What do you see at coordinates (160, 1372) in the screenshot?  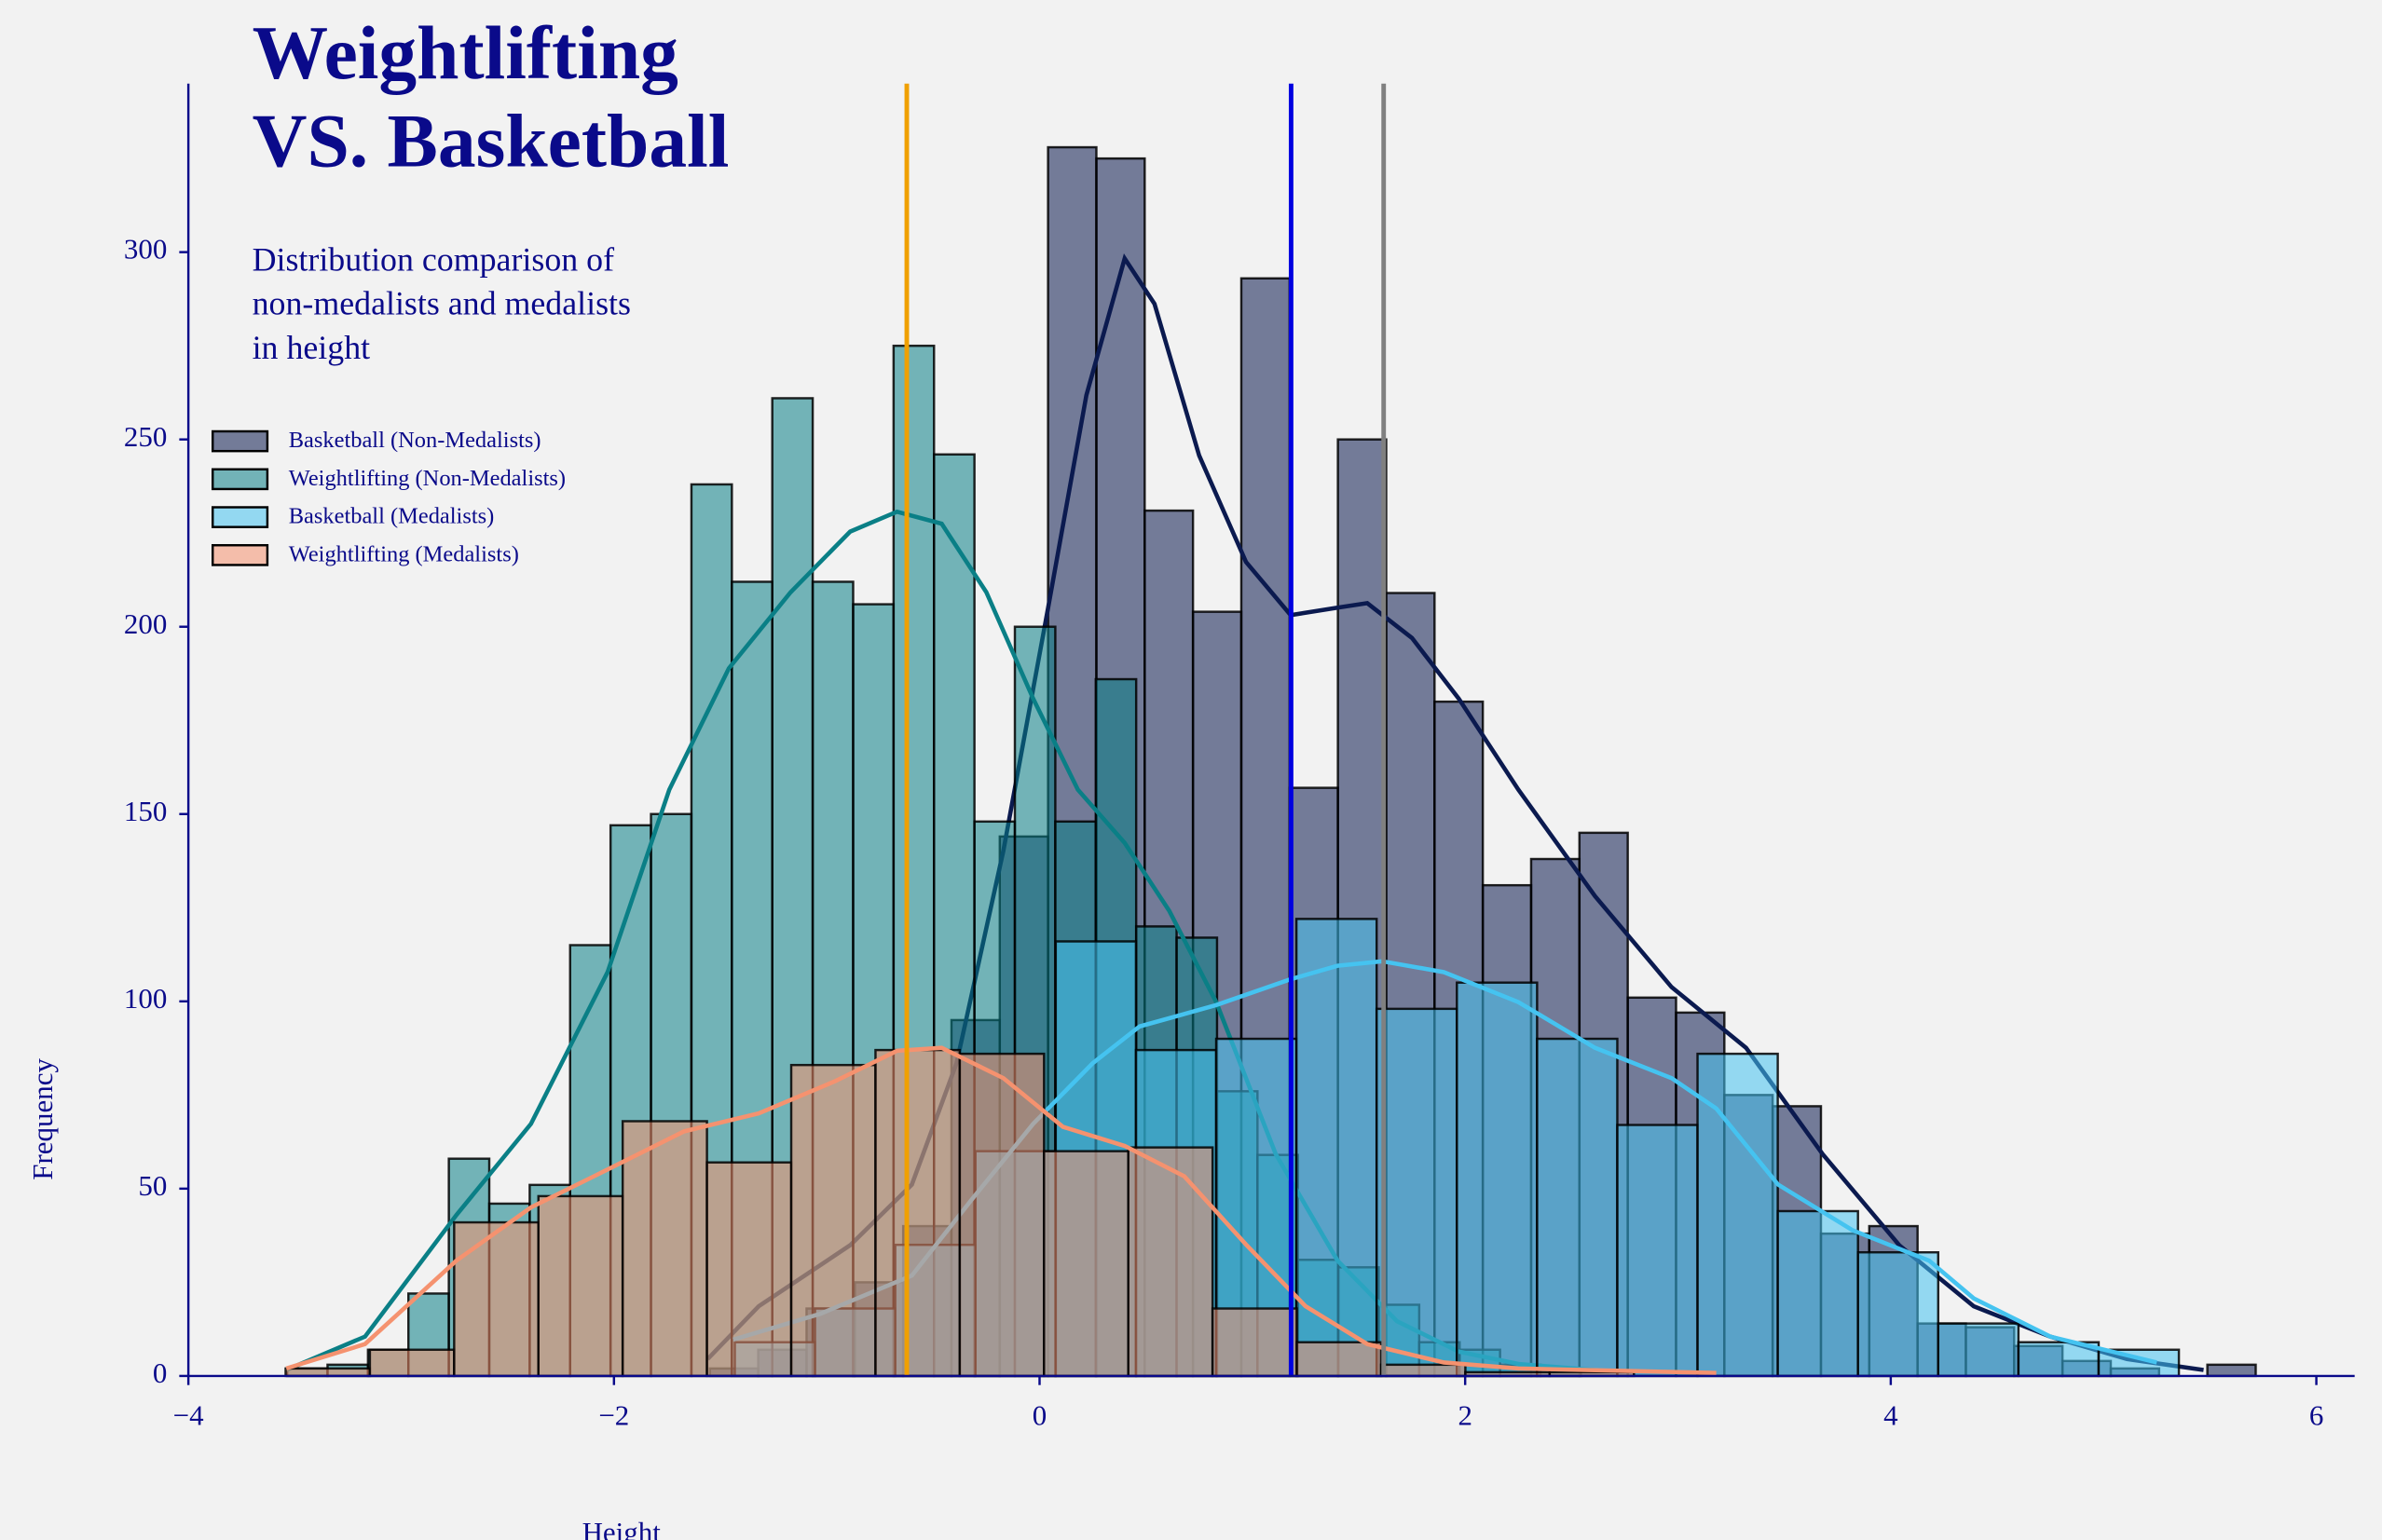 I see `y-tick-label: 0` at bounding box center [160, 1372].